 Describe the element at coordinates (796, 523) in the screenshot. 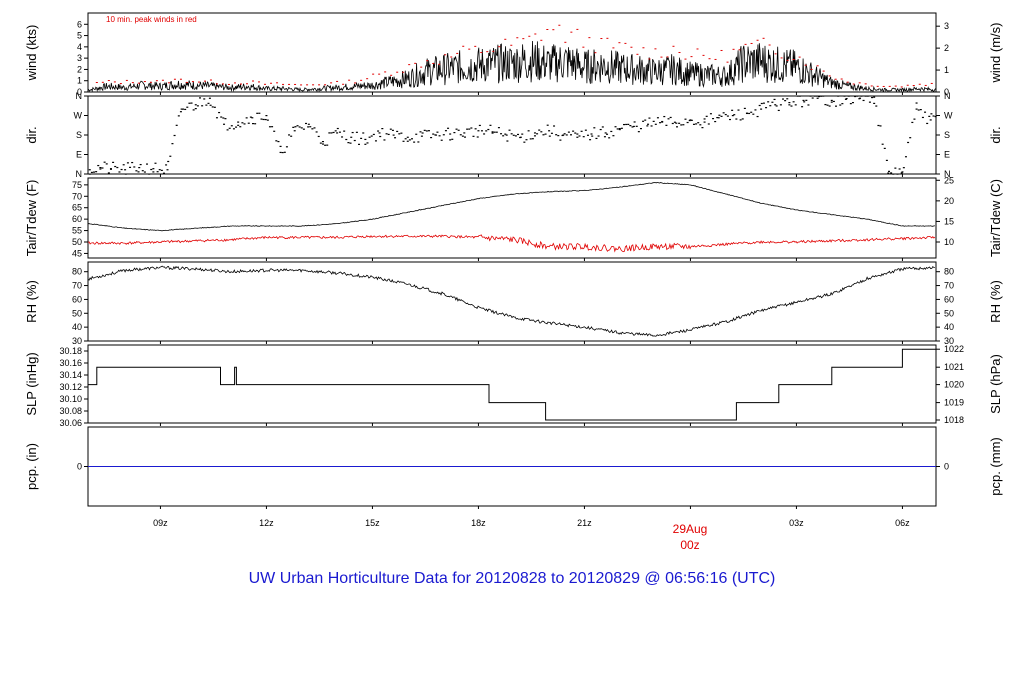

I see `time-tick-label: 03z` at that location.